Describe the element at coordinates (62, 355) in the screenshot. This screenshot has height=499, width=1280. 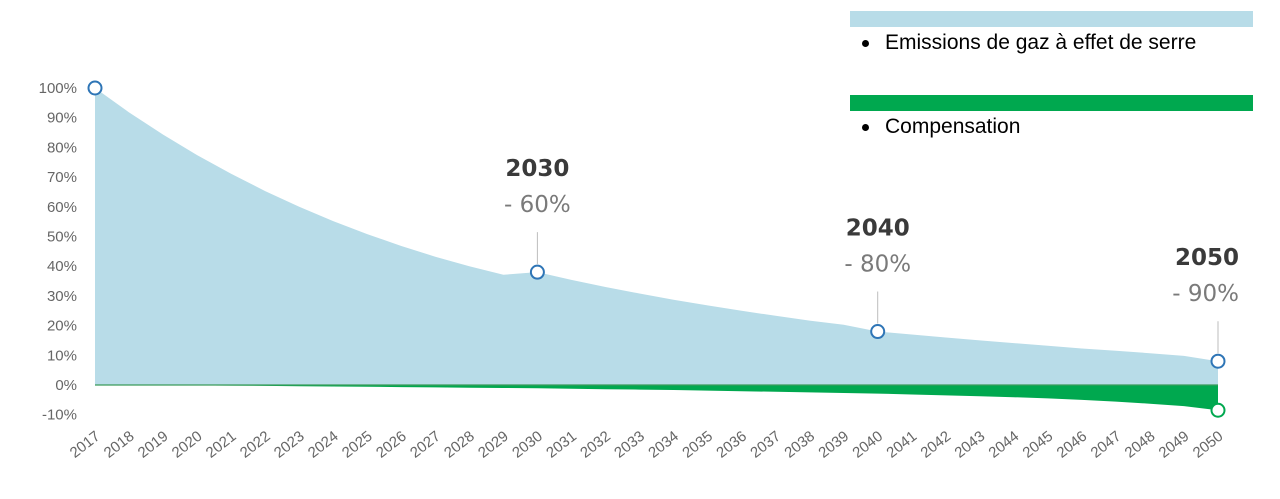
I see `y-tick-label: 10%` at that location.